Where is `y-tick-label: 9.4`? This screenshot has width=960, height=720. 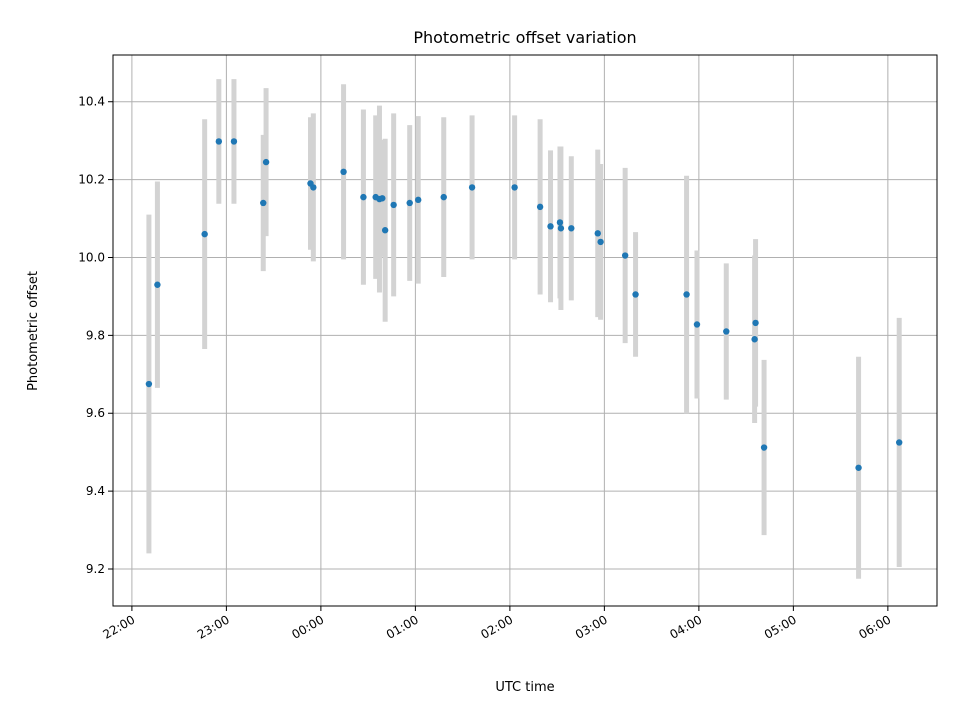 y-tick-label: 9.4 is located at coordinates (95, 491).